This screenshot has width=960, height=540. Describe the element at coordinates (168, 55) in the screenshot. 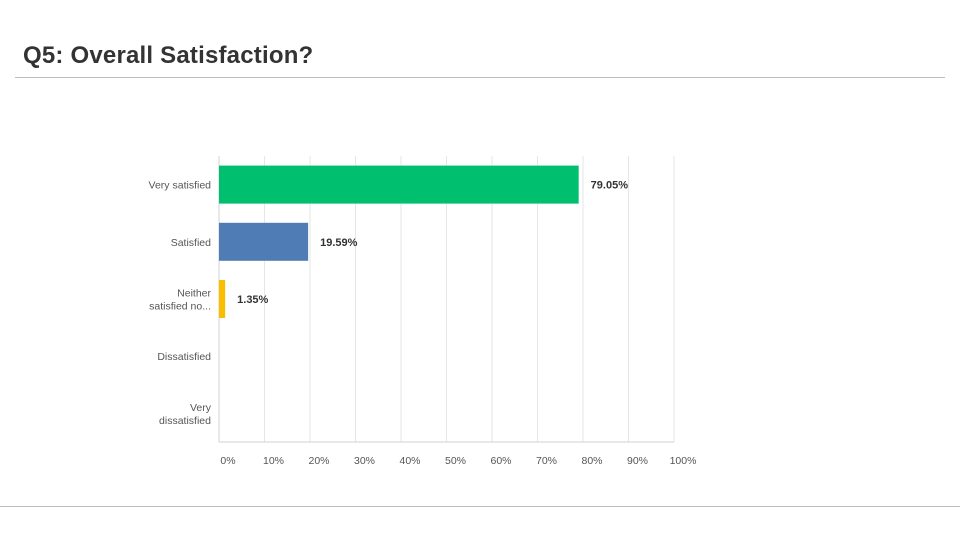

I see `slide-title: Q5: Overall Satisfaction?` at that location.